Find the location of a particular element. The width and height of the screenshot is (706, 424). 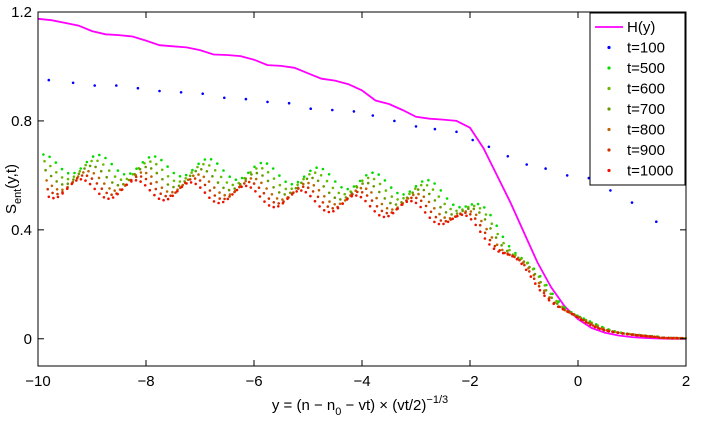

legend-label: t=700 is located at coordinates (646, 109).